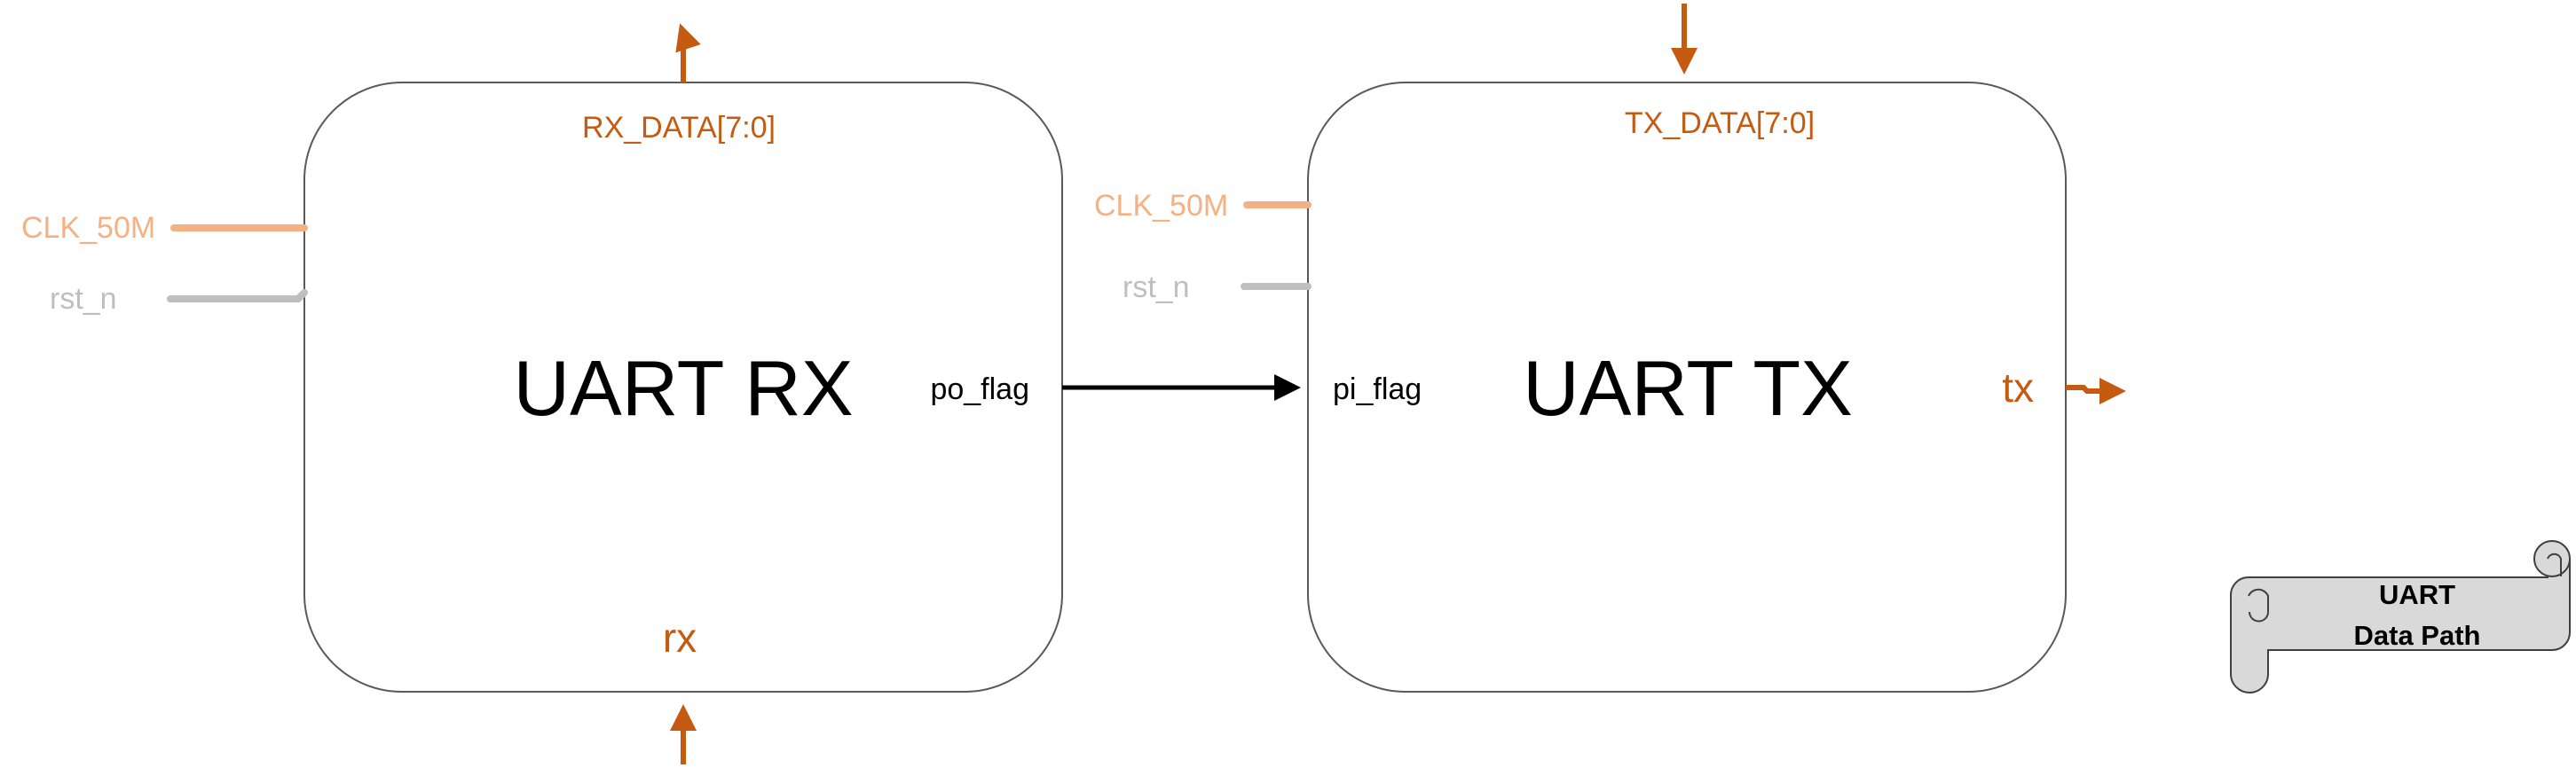 The height and width of the screenshot is (768, 2576). What do you see at coordinates (980, 389) in the screenshot?
I see `rx-flag-port-label: po_flag` at bounding box center [980, 389].